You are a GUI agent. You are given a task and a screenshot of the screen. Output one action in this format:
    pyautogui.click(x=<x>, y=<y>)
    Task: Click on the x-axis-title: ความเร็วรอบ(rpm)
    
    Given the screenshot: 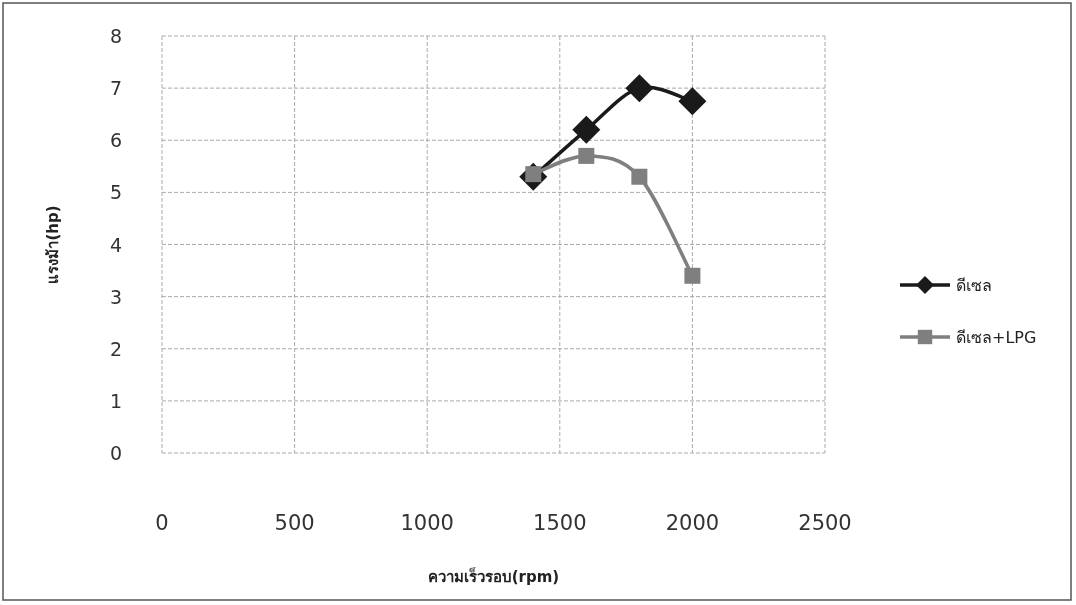 What is the action you would take?
    pyautogui.click(x=493, y=576)
    